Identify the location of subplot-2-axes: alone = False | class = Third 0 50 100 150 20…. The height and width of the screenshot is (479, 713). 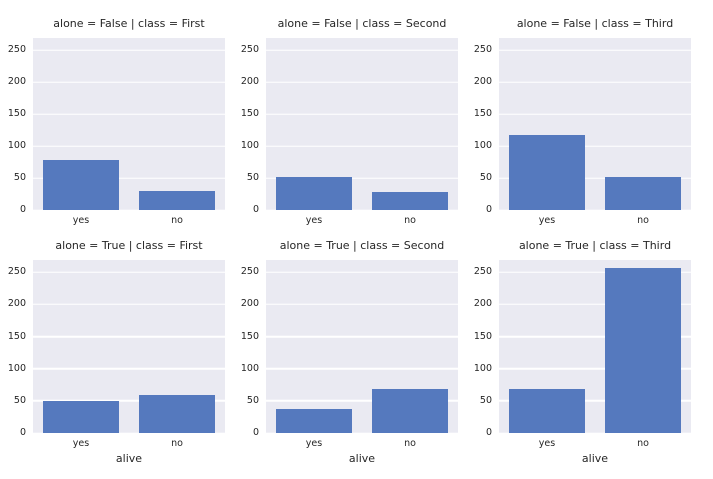
(582, 121).